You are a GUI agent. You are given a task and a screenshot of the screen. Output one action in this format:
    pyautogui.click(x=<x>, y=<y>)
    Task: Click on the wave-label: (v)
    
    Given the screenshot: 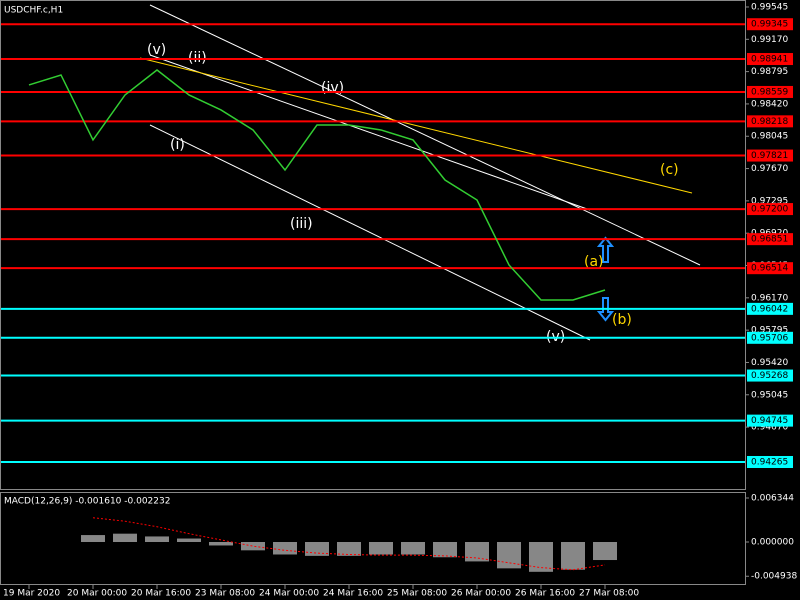 What is the action you would take?
    pyautogui.click(x=156, y=50)
    